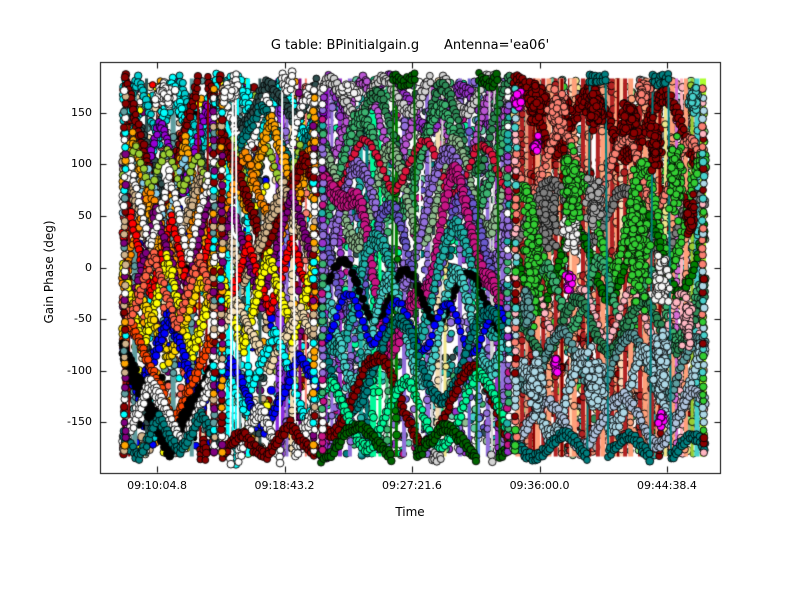 Image resolution: width=800 pixels, height=600 pixels. Describe the element at coordinates (83, 319) in the screenshot. I see `y-tick-label: -50` at that location.